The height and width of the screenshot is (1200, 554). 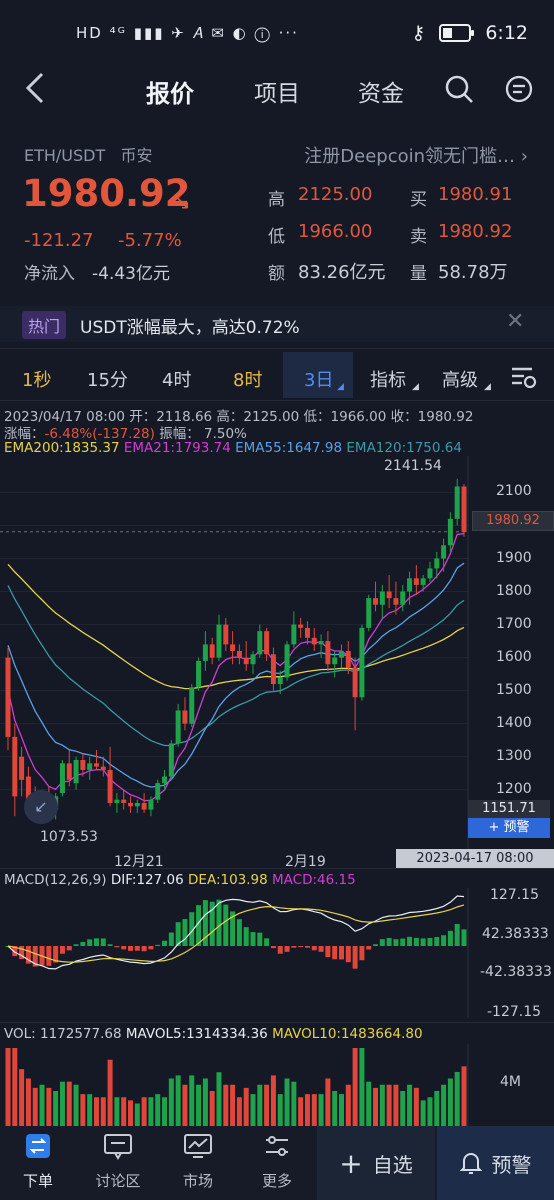 What do you see at coordinates (177, 380) in the screenshot?
I see `interval-4h: 4时` at bounding box center [177, 380].